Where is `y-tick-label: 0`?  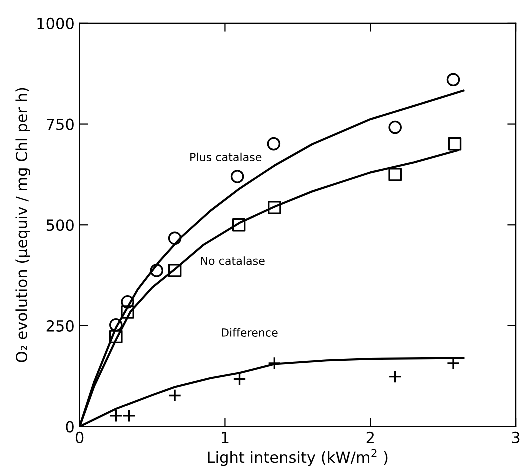
y-tick-label: 0 is located at coordinates (70, 427).